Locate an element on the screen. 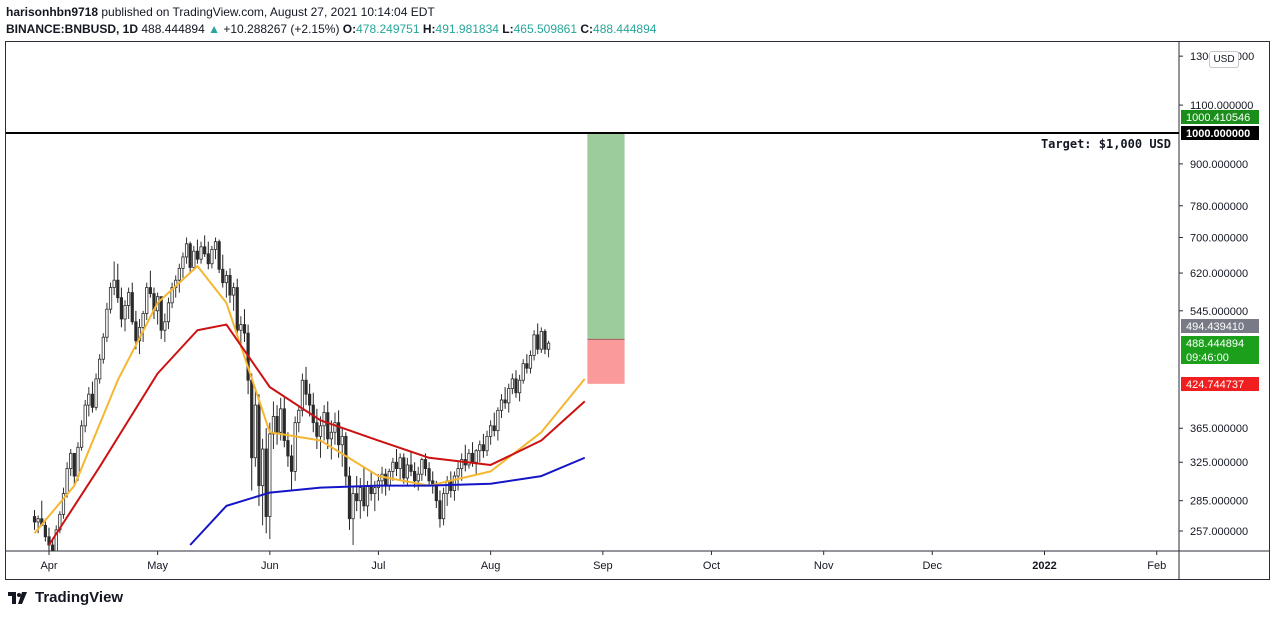 The width and height of the screenshot is (1274, 617). tradingview-logo: TradingView is located at coordinates (65, 597).